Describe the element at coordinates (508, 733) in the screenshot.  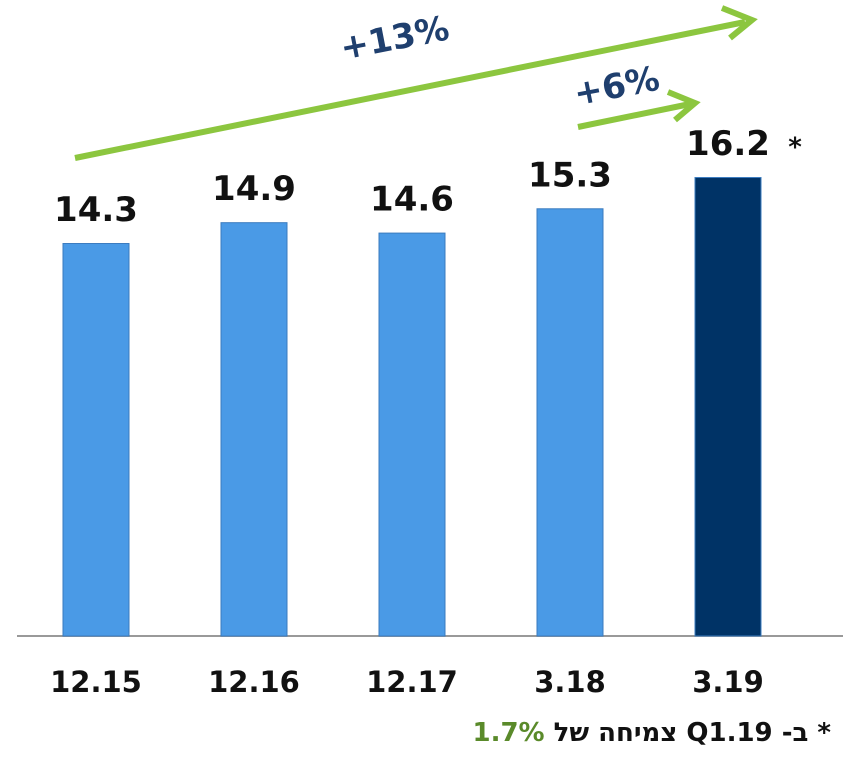
I see `footnote-highlight: 1.7%` at that location.